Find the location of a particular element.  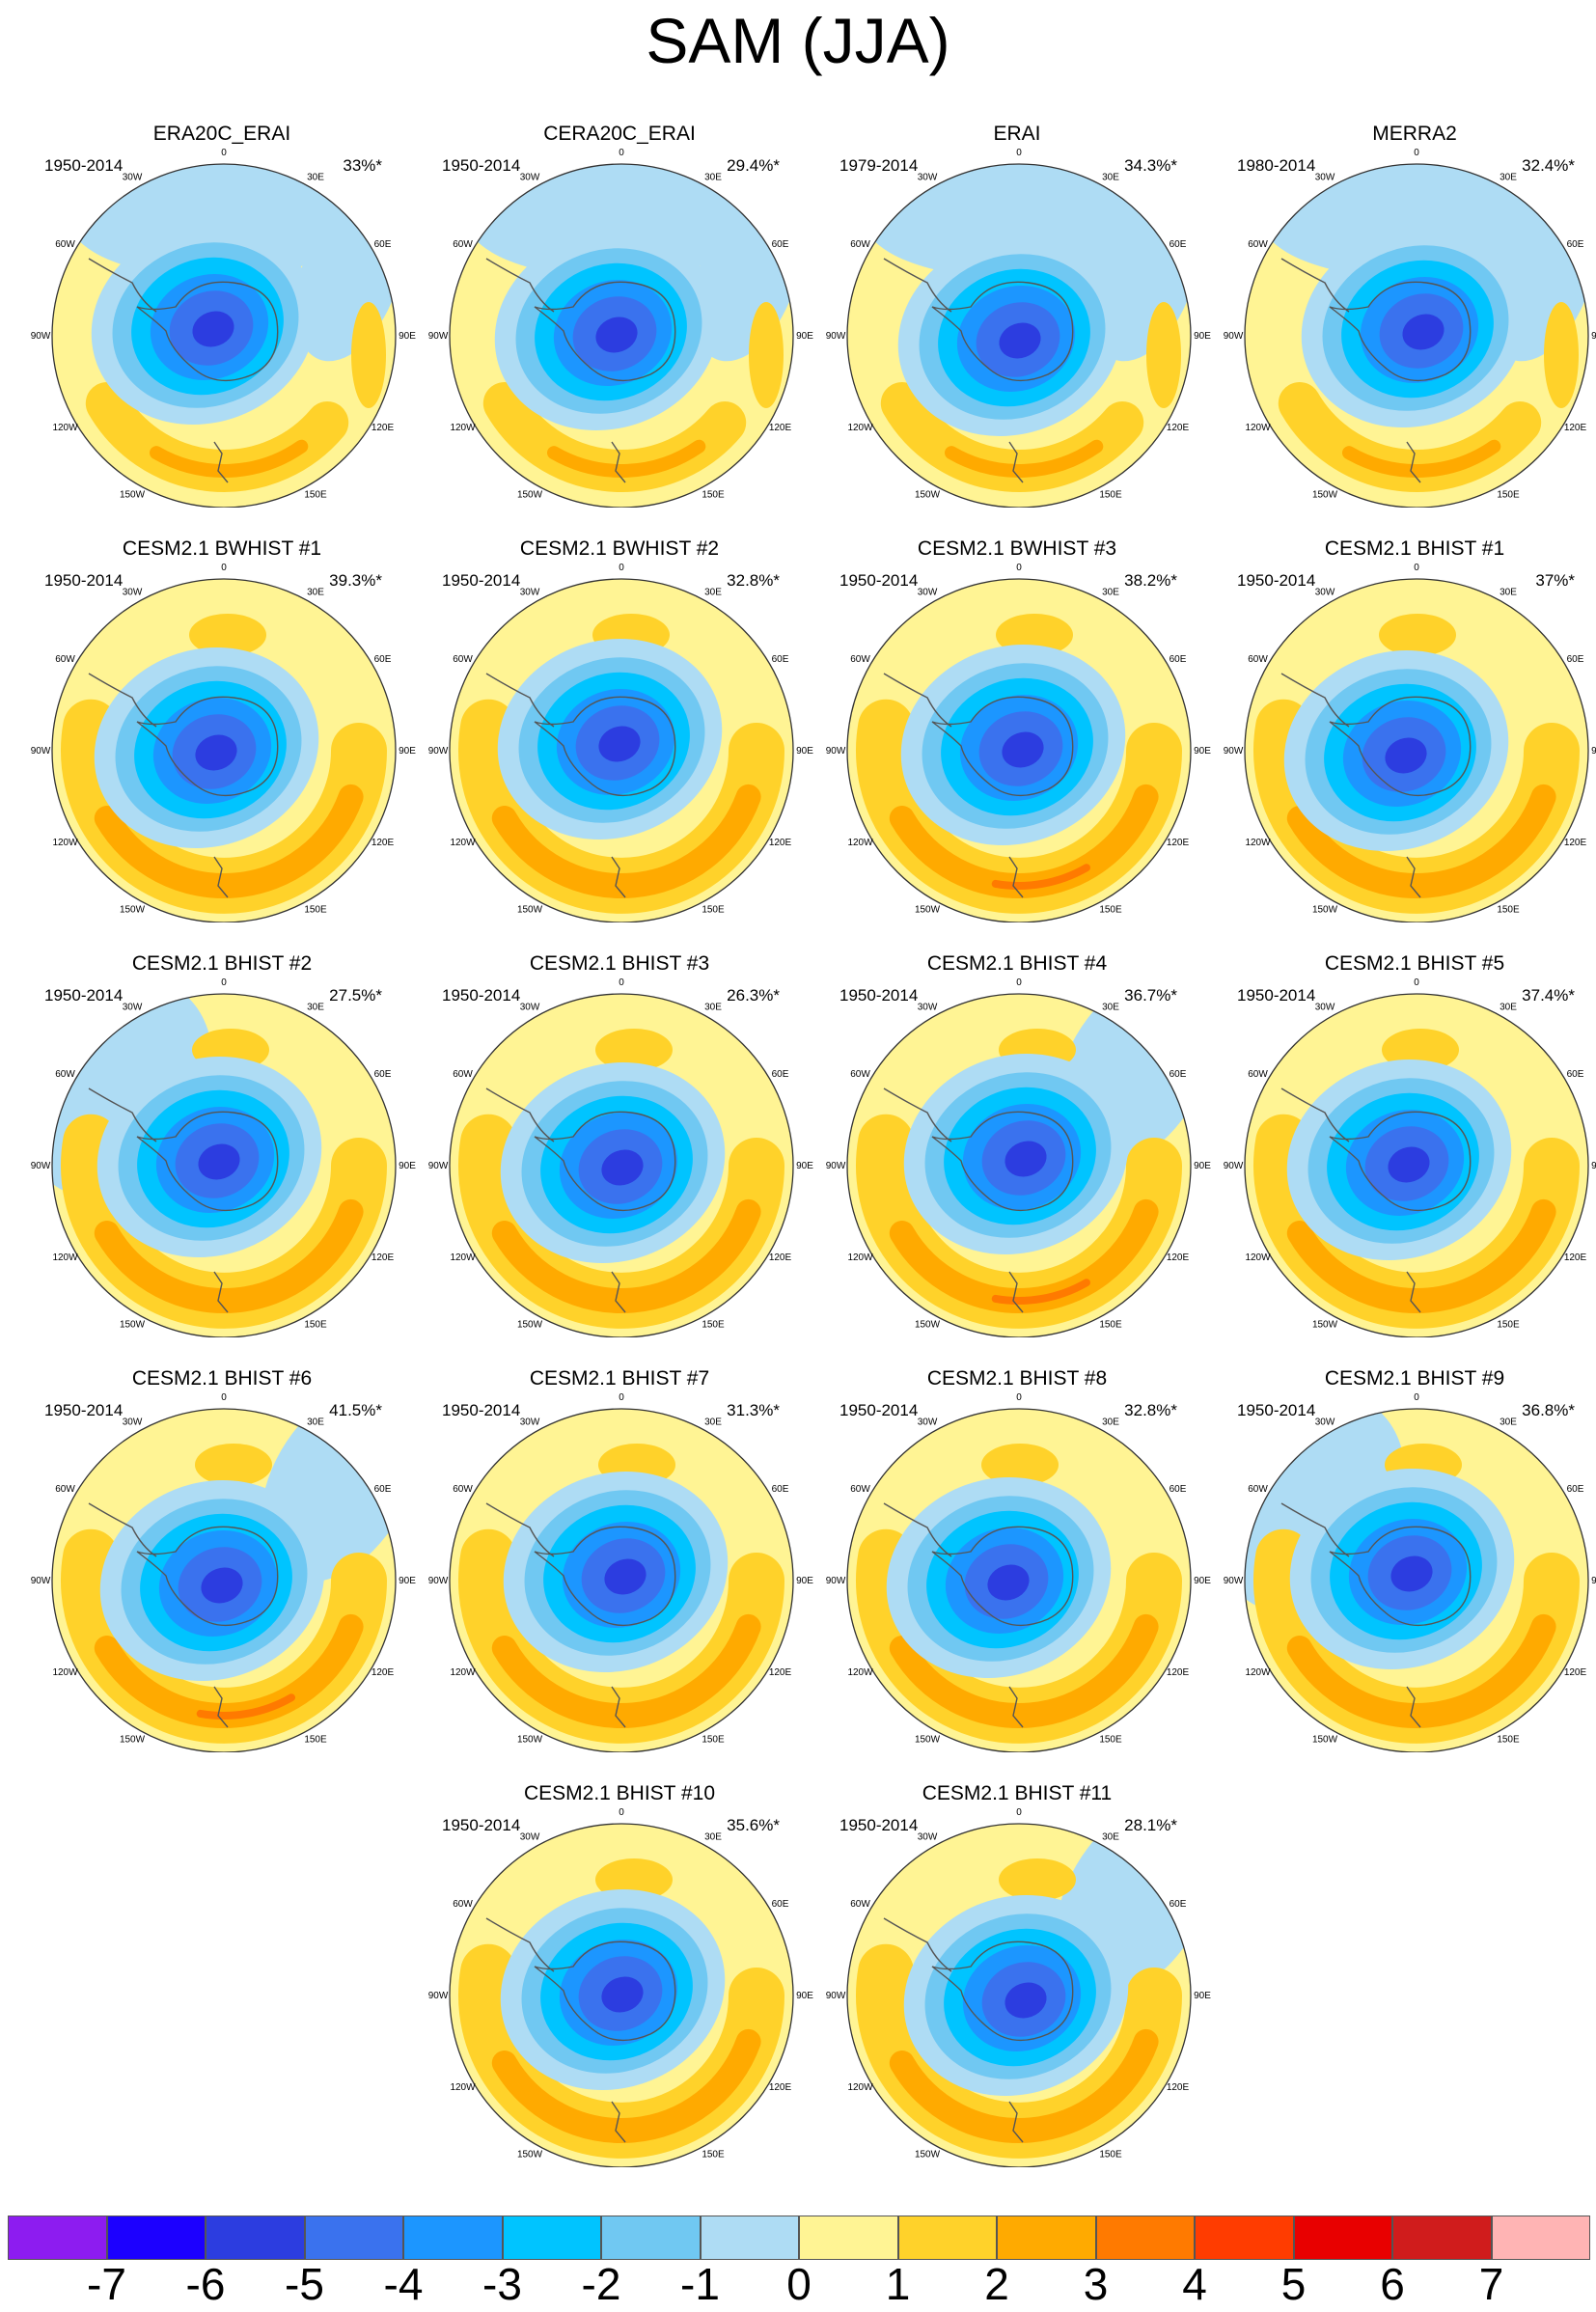

colorbar-label: 2 is located at coordinates (997, 2284).